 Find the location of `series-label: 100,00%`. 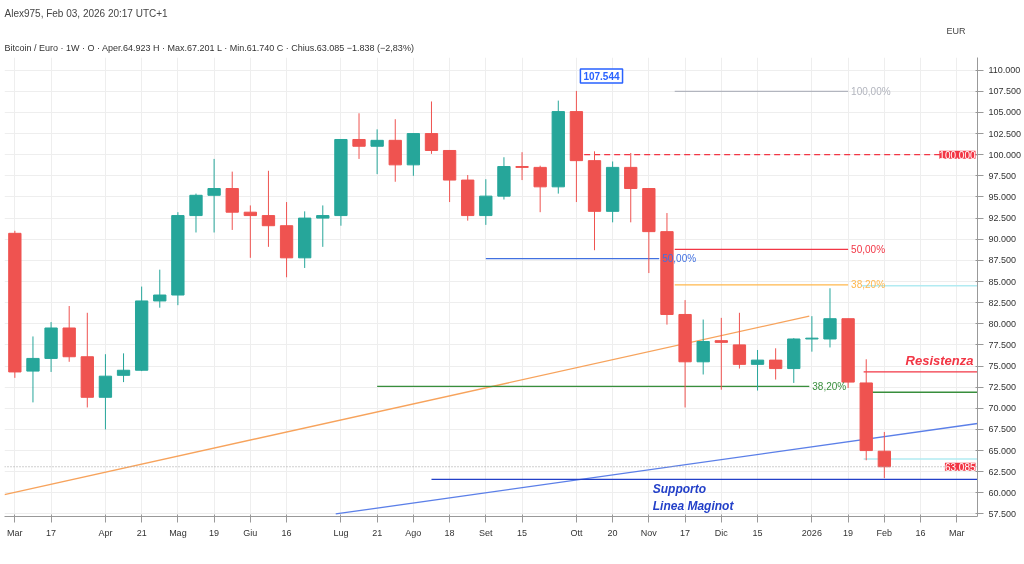

series-label: 100,00% is located at coordinates (871, 91).